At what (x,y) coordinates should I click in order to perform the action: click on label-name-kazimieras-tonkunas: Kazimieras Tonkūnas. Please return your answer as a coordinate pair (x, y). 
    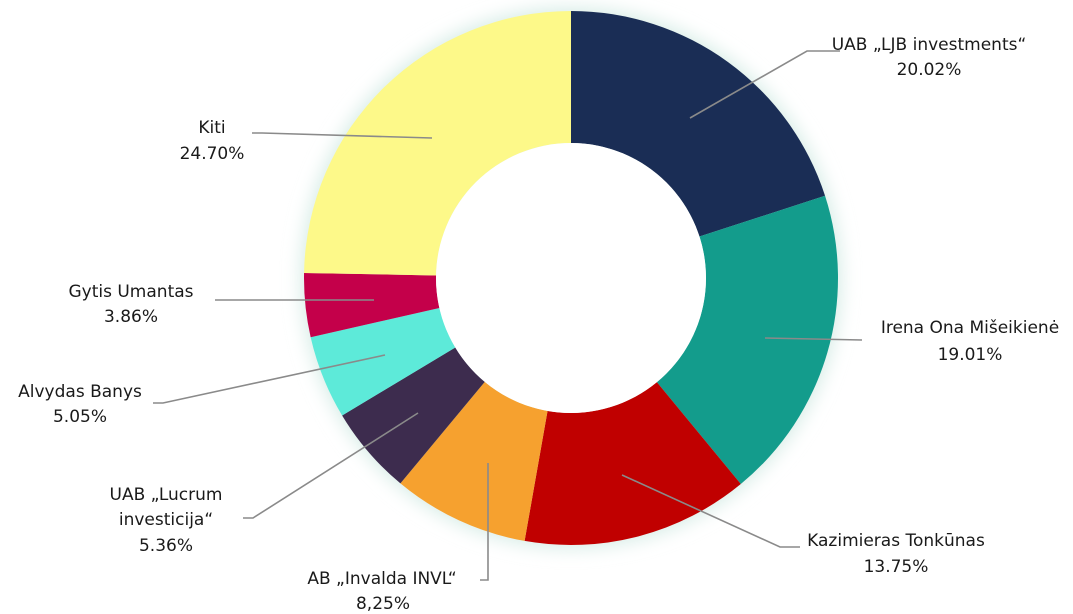
    Looking at the image, I should click on (896, 541).